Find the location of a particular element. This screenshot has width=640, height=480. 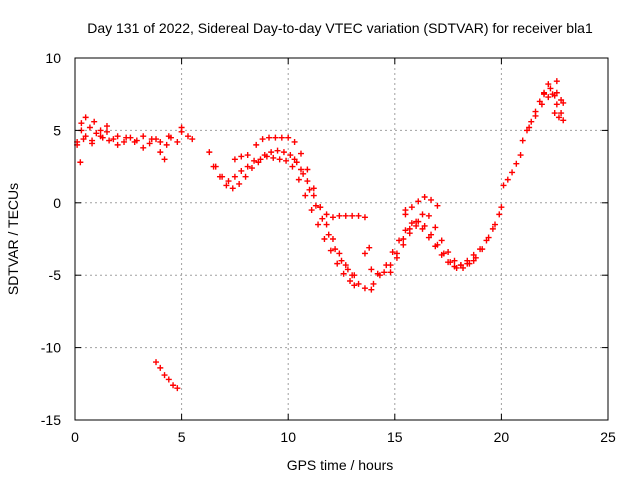

y-tick-label: -10 is located at coordinates (51, 348).